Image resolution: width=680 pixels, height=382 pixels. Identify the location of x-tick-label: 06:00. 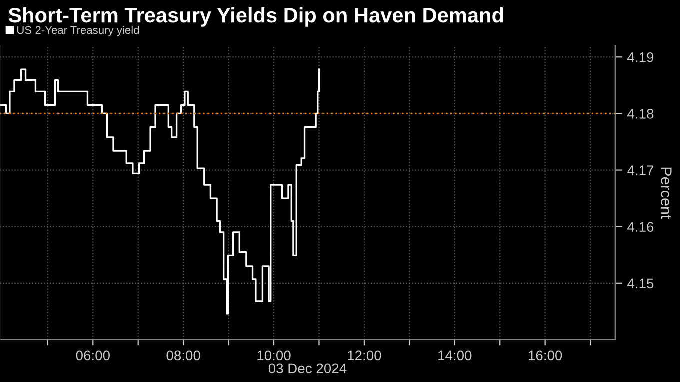
(93, 355).